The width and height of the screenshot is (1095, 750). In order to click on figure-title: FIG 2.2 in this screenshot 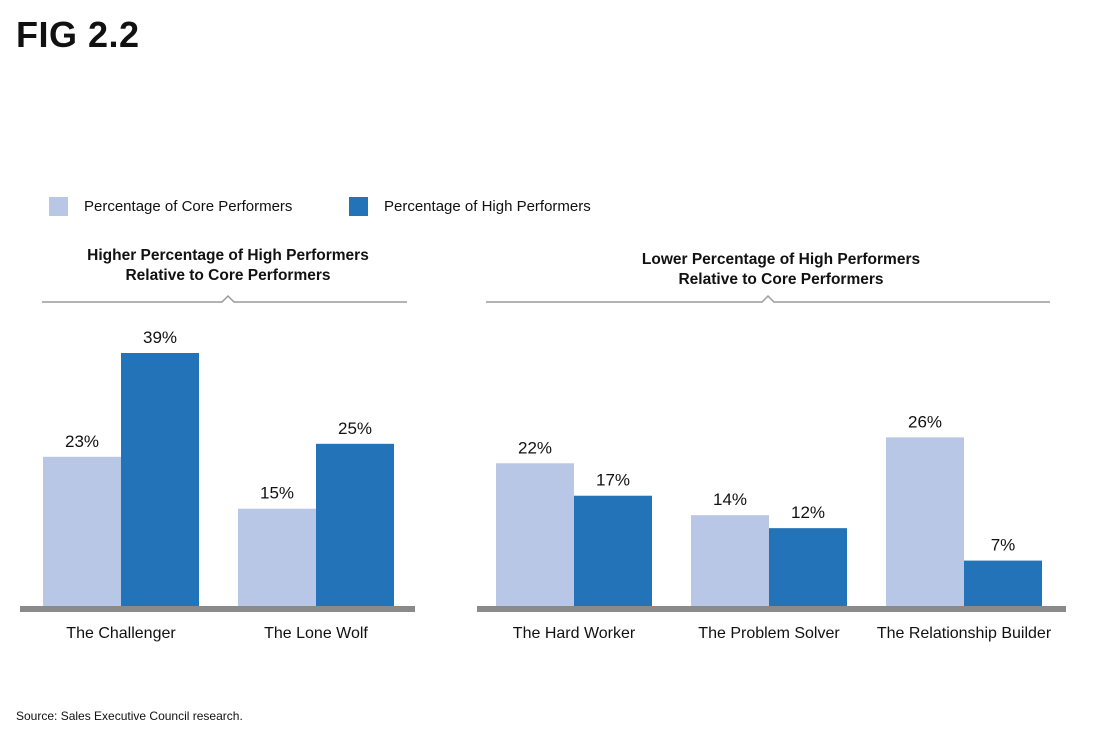, I will do `click(78, 34)`.